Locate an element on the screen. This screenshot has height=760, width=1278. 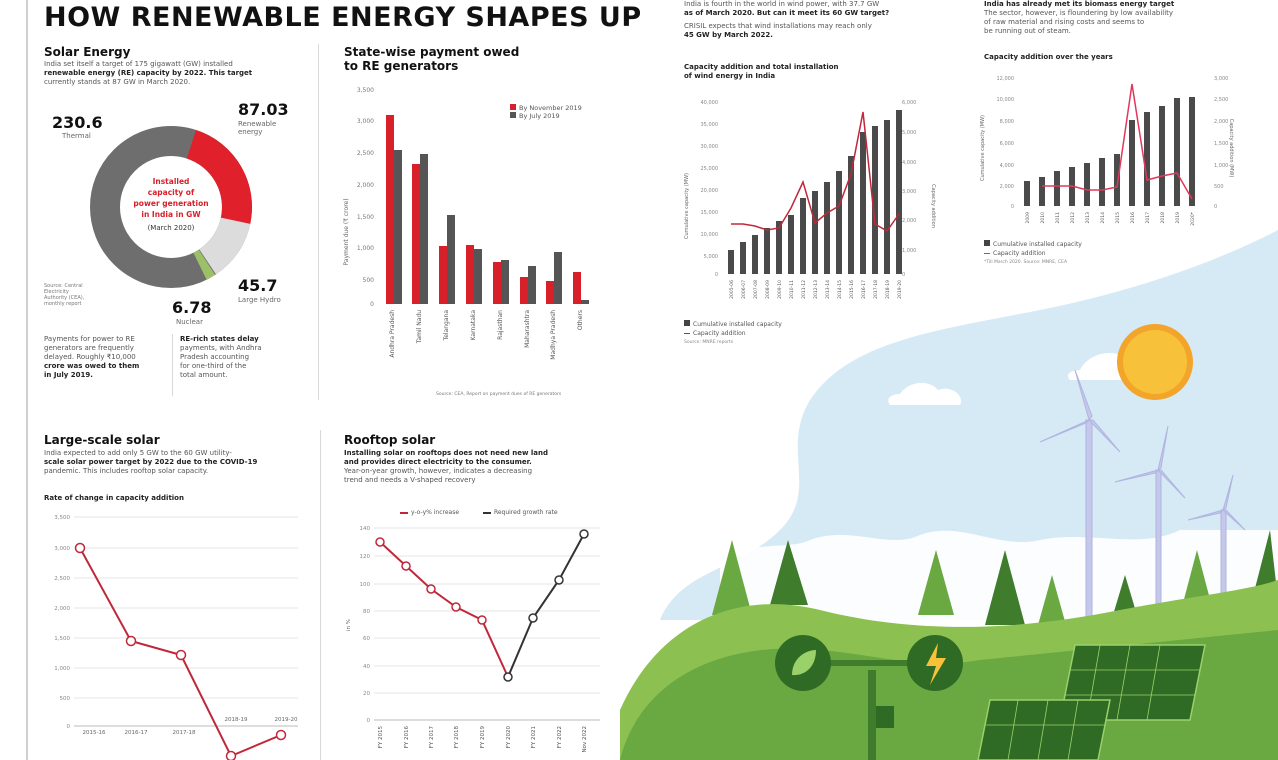
svg-text: 2018-19 is located at coordinates (888, 289).